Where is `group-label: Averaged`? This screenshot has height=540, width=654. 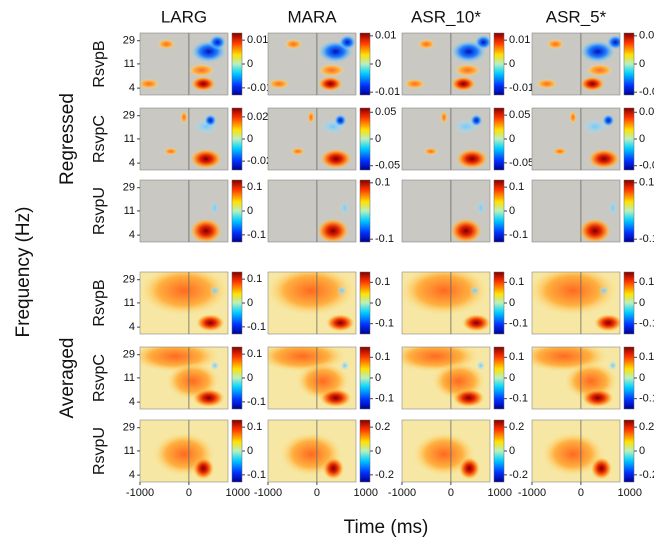
group-label: Averaged is located at coordinates (67, 378).